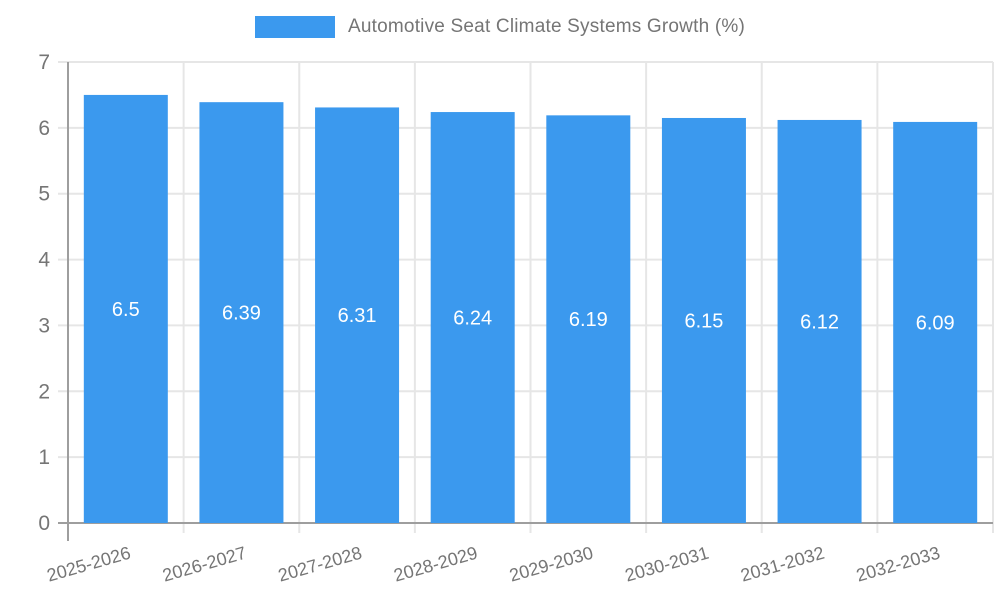 The width and height of the screenshot is (1000, 600). Describe the element at coordinates (436, 564) in the screenshot. I see `x-tick-label: 2028-2029` at that location.